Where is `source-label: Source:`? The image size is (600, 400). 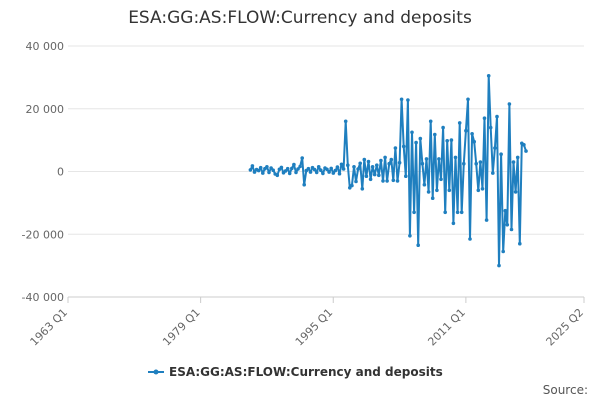
source-label: Source: is located at coordinates (565, 390).